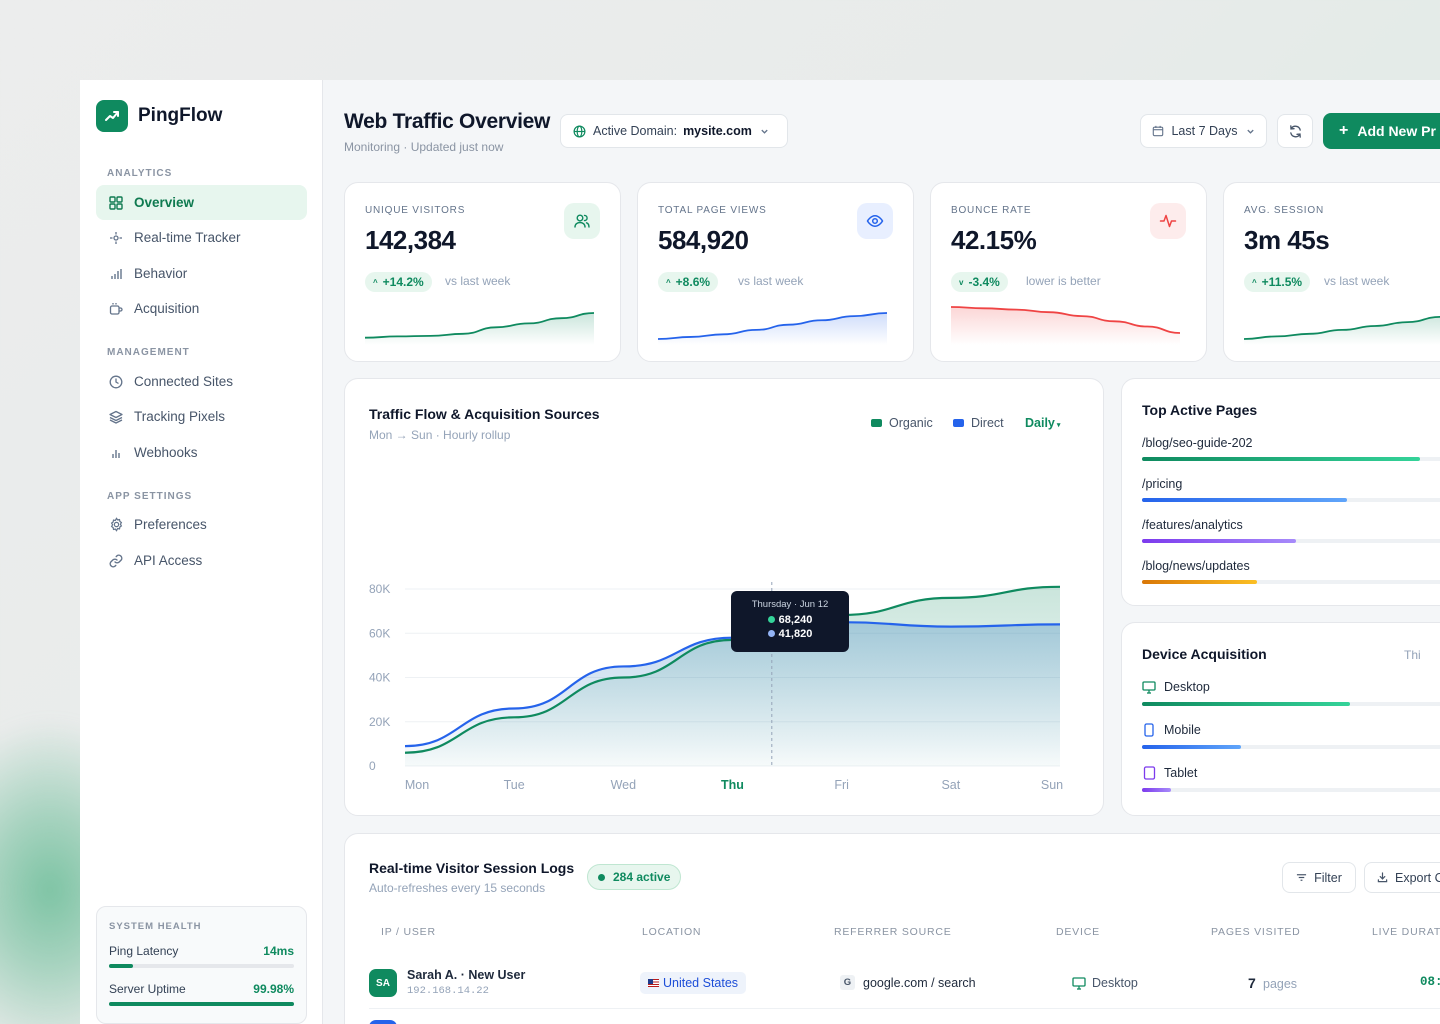 The width and height of the screenshot is (1440, 1024). Describe the element at coordinates (1402, 877) in the screenshot. I see `export-button: Export C` at that location.